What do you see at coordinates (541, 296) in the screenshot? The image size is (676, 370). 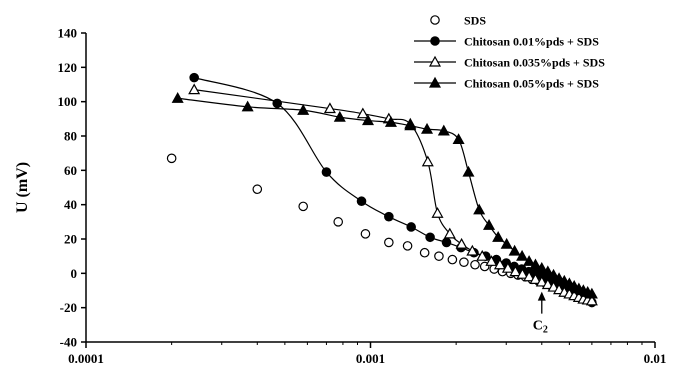 I see `annotation-arrow-head` at bounding box center [541, 296].